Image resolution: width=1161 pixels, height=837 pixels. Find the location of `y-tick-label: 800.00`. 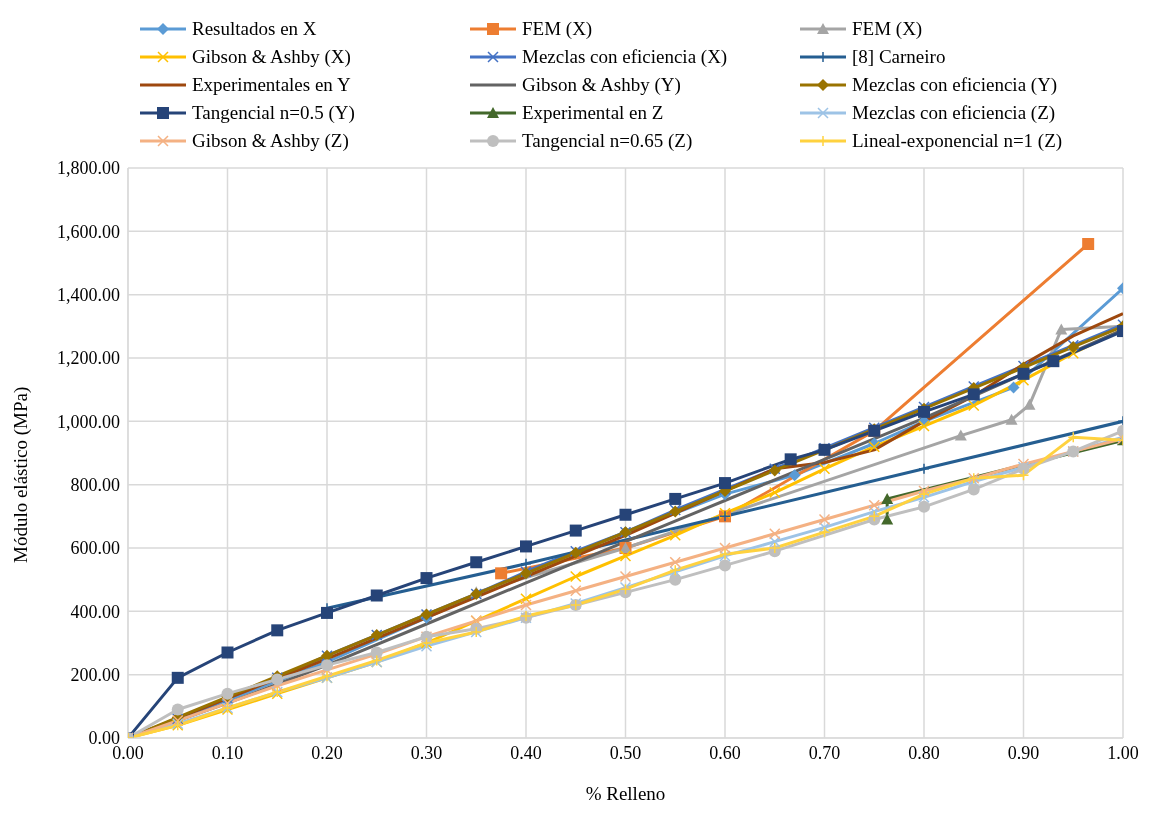

y-tick-label: 800.00 is located at coordinates (95, 485).